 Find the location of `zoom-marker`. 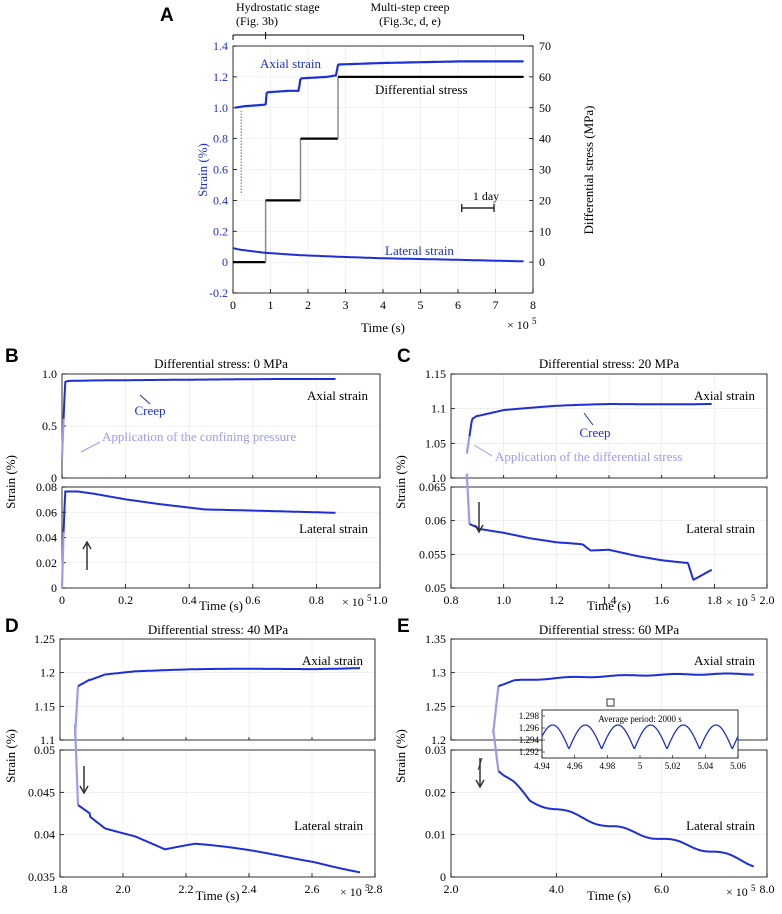

zoom-marker is located at coordinates (610, 702).